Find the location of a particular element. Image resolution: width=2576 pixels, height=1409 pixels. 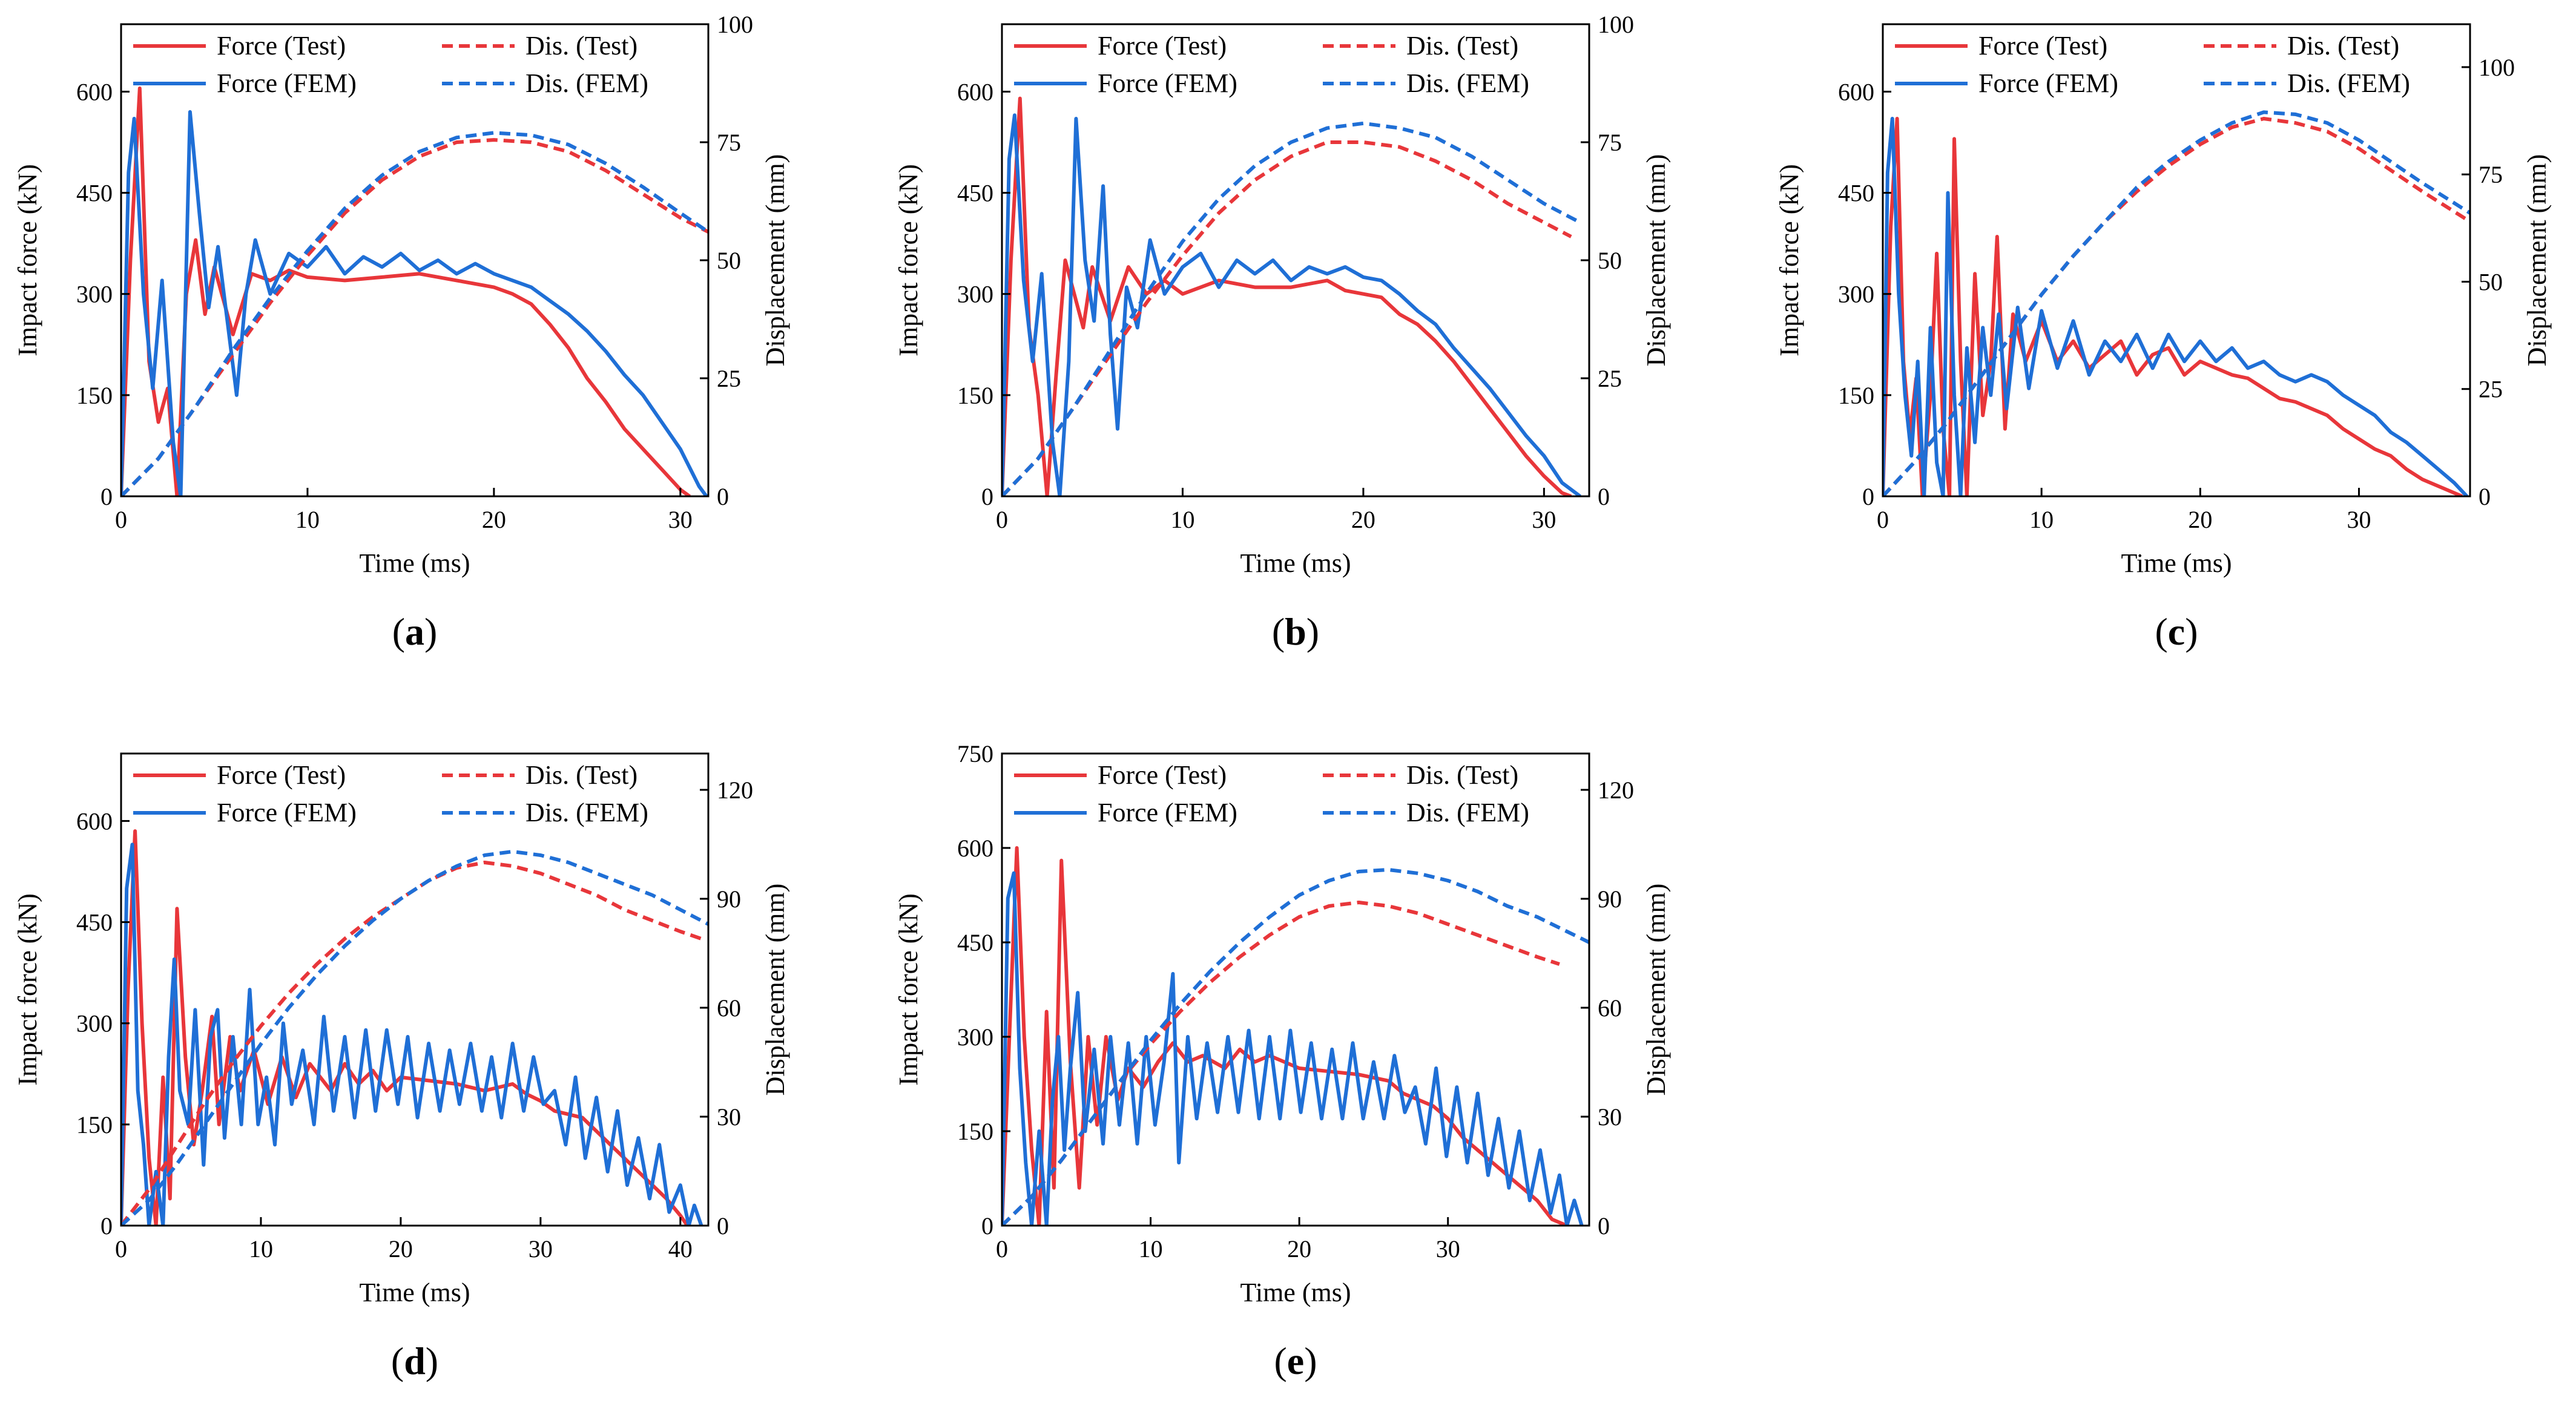

panel-label: (b) is located at coordinates (1295, 631).